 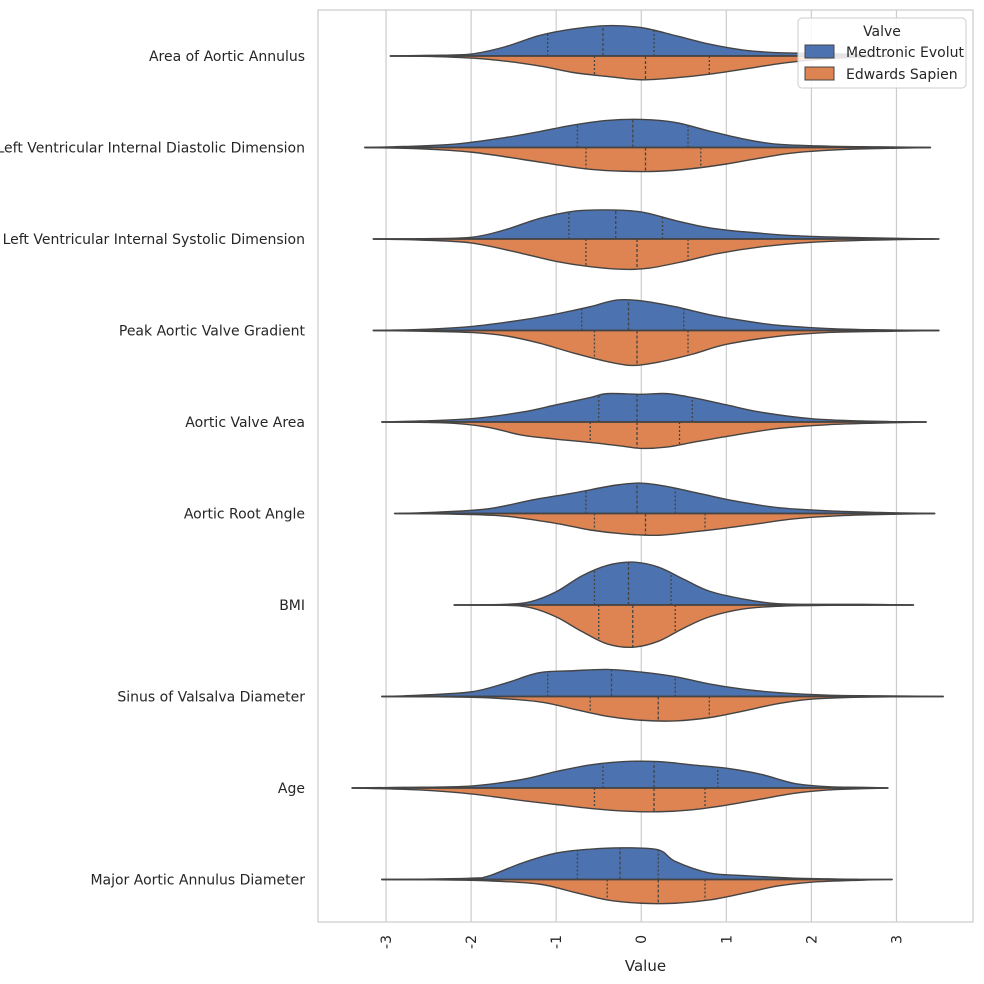 What do you see at coordinates (227, 57) in the screenshot?
I see `y-tick-label: Area of Aortic Annulus` at bounding box center [227, 57].